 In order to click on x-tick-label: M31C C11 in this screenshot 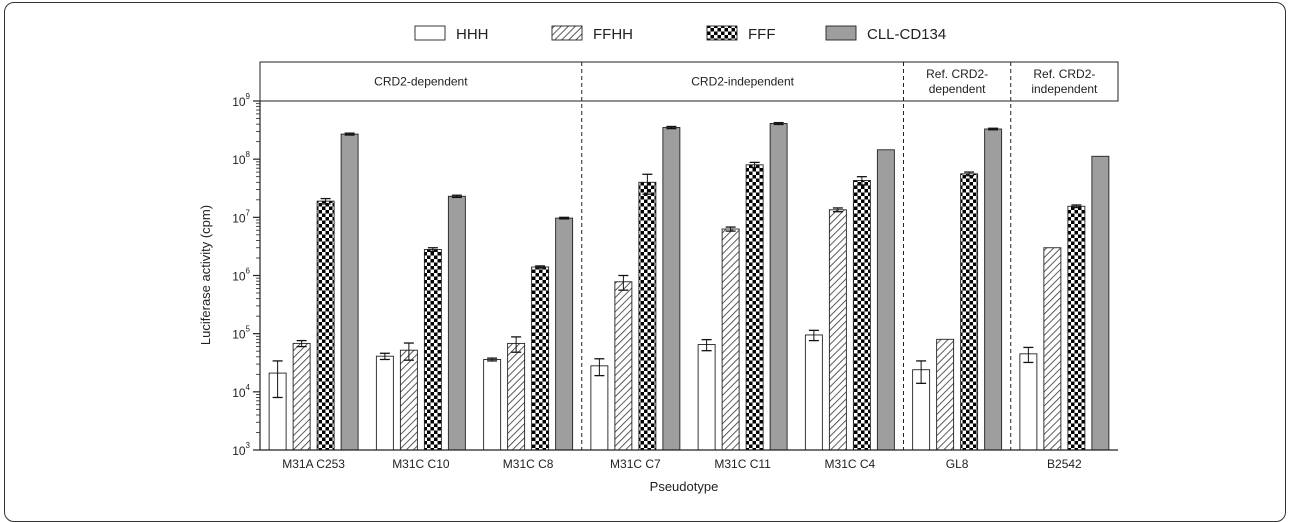, I will do `click(742, 464)`.